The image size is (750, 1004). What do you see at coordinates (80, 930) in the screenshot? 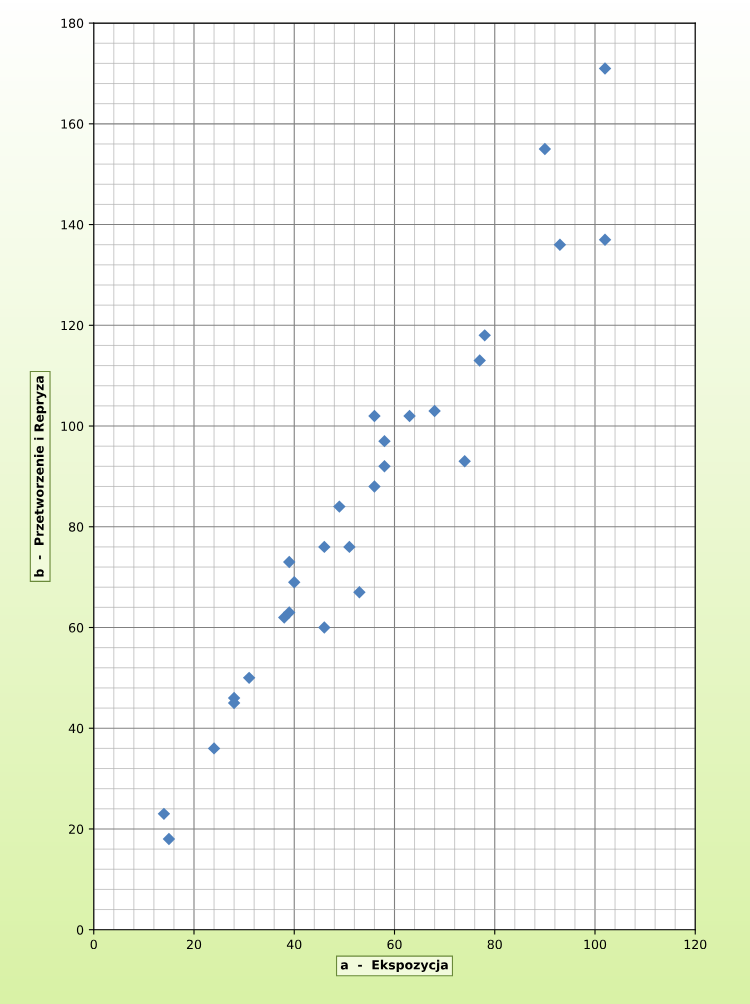
I see `y-tick-label: 0` at bounding box center [80, 930].